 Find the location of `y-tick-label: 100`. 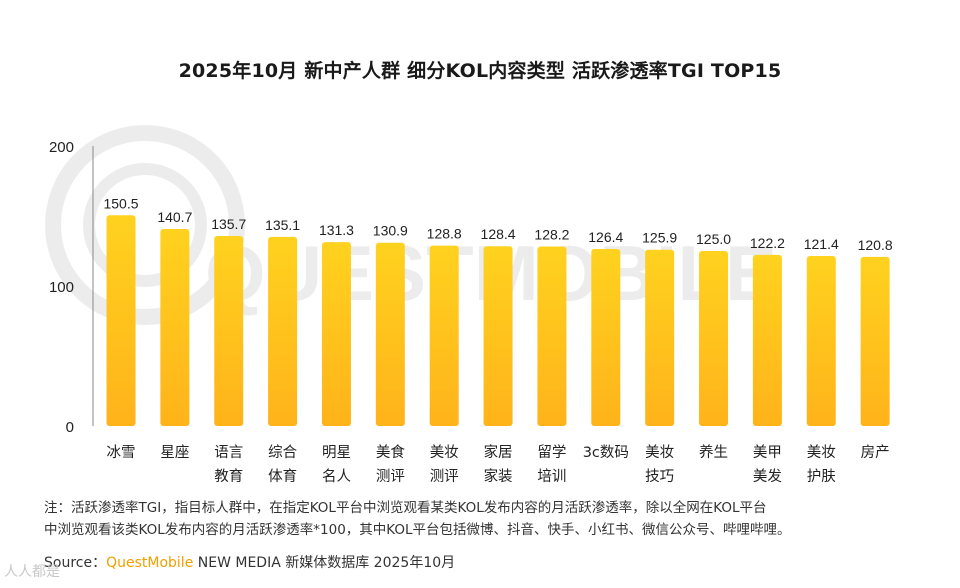

y-tick-label: 100 is located at coordinates (61, 287).